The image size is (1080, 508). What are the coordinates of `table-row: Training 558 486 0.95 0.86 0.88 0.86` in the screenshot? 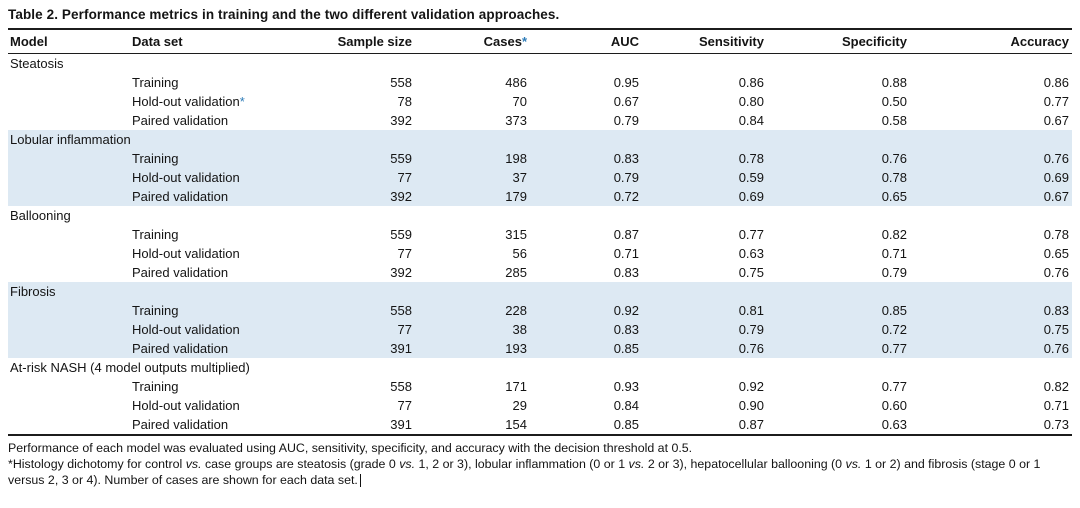 It's located at (540, 82).